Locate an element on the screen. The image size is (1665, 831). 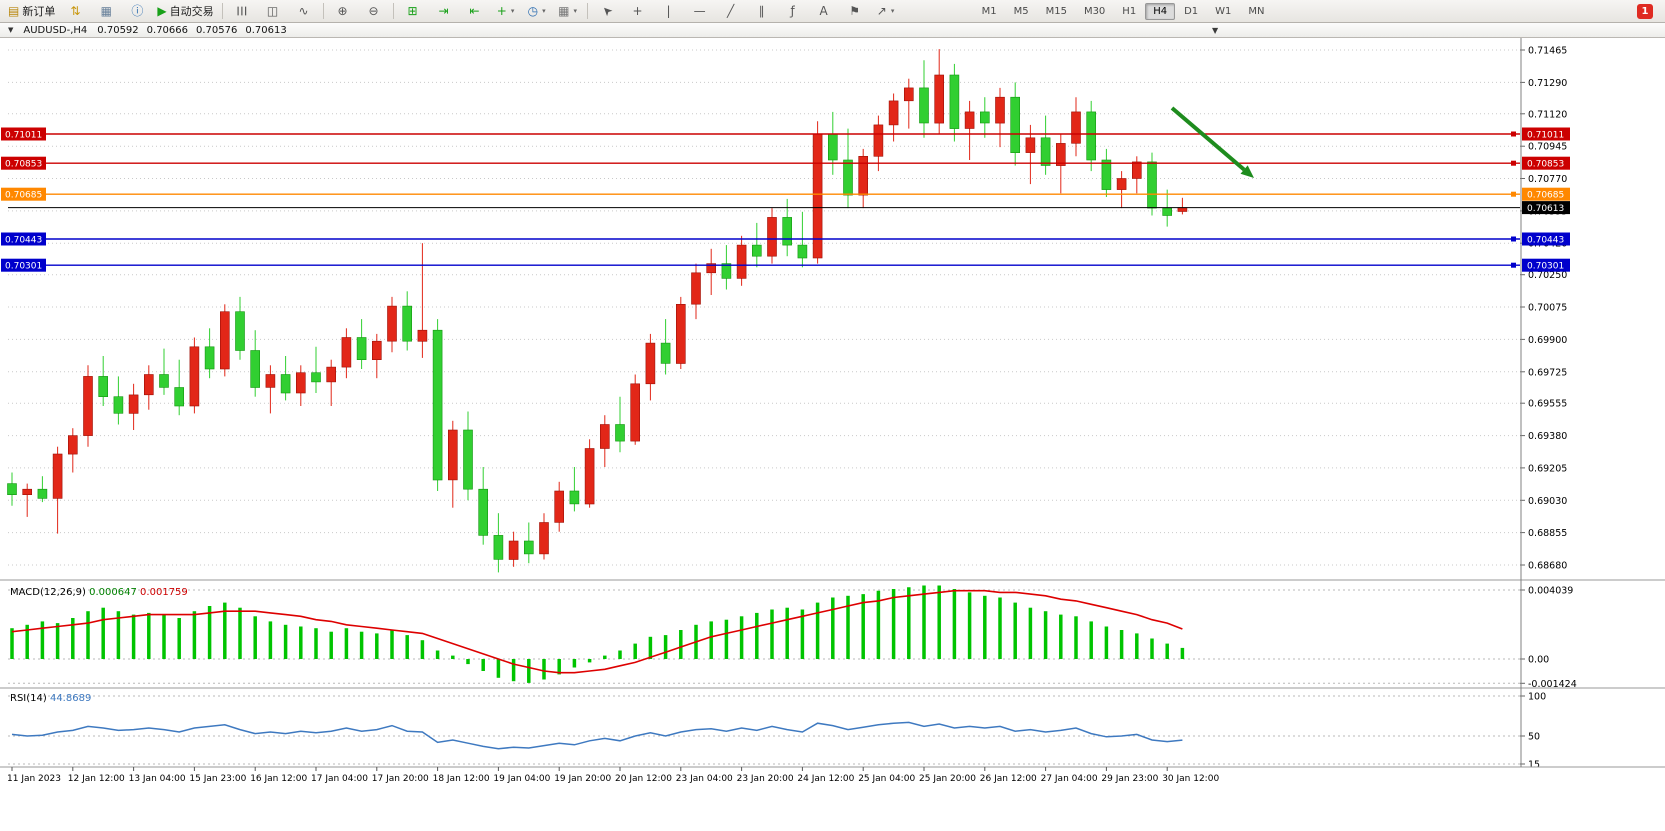
trendline-button: ╱ is located at coordinates (731, 11).